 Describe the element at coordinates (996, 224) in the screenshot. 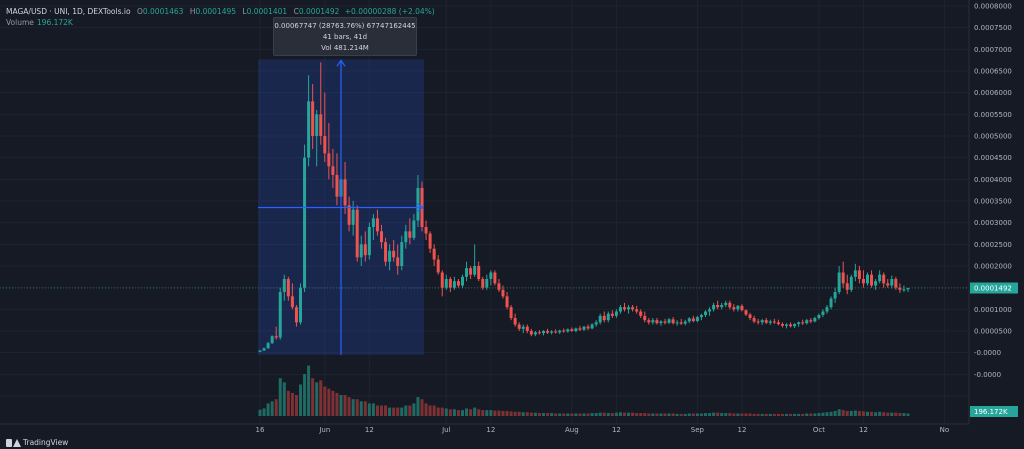

I see `price-axis` at that location.